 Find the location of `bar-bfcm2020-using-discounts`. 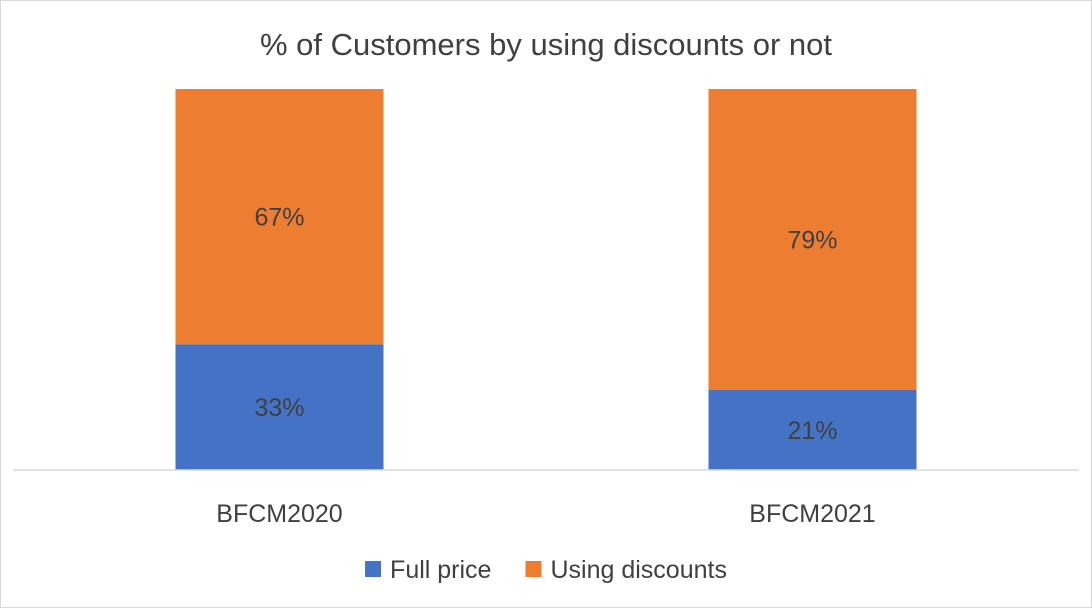

bar-bfcm2020-using-discounts is located at coordinates (279, 217).